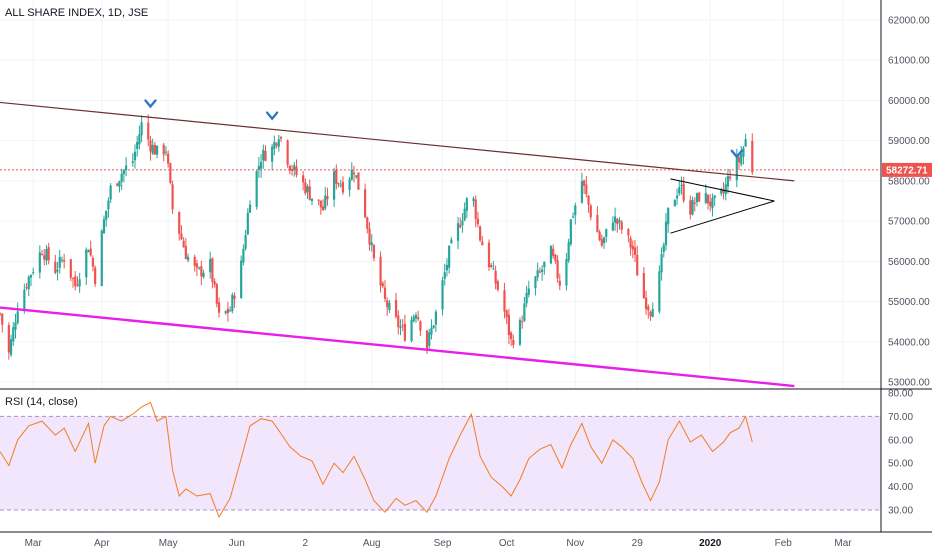 The width and height of the screenshot is (932, 550). What do you see at coordinates (397, 347) in the screenshot?
I see `support-trendline` at bounding box center [397, 347].